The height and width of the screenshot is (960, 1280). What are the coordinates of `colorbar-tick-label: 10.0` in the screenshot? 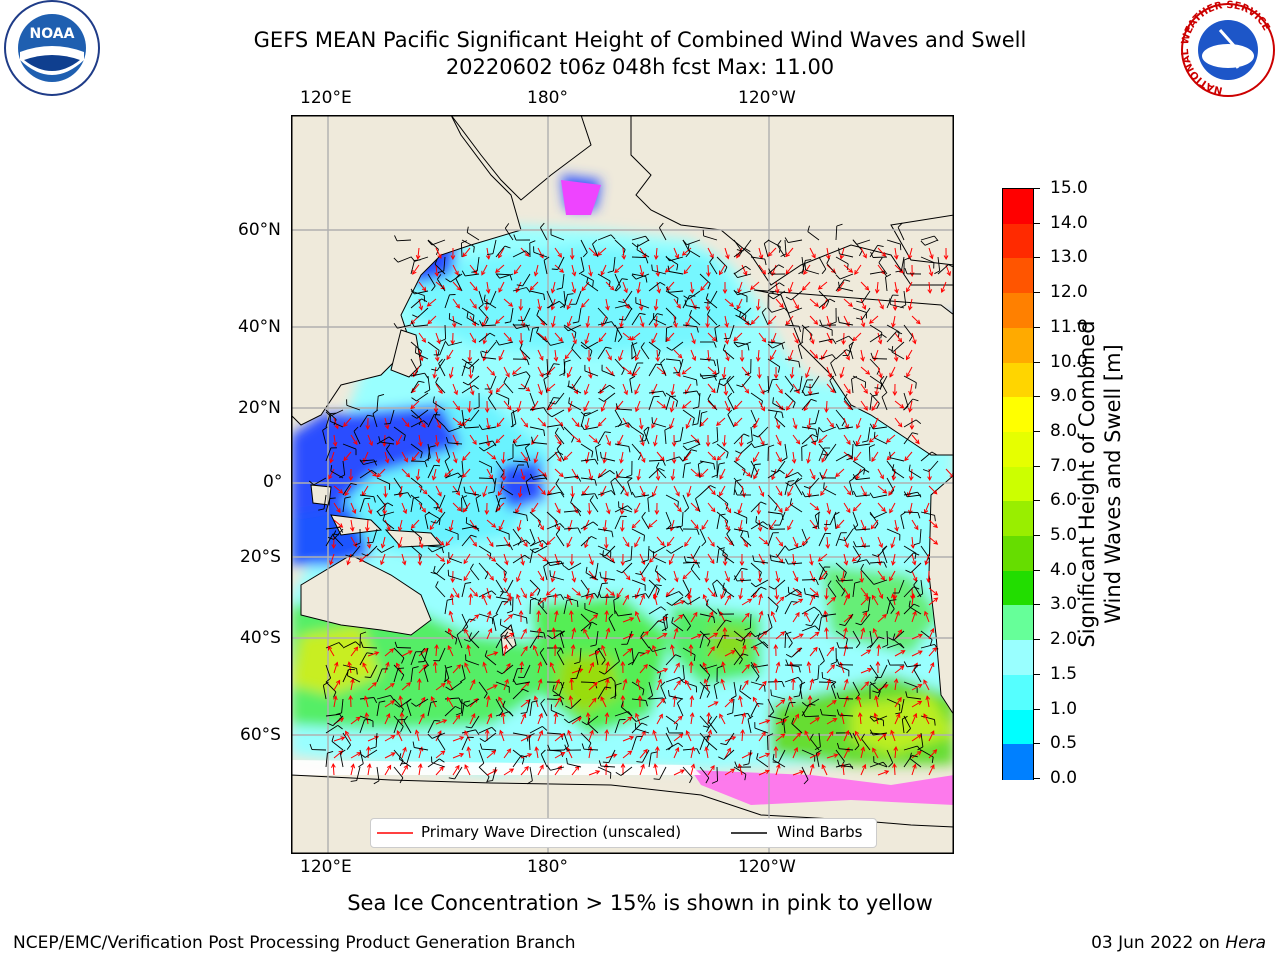 It's located at (1069, 361).